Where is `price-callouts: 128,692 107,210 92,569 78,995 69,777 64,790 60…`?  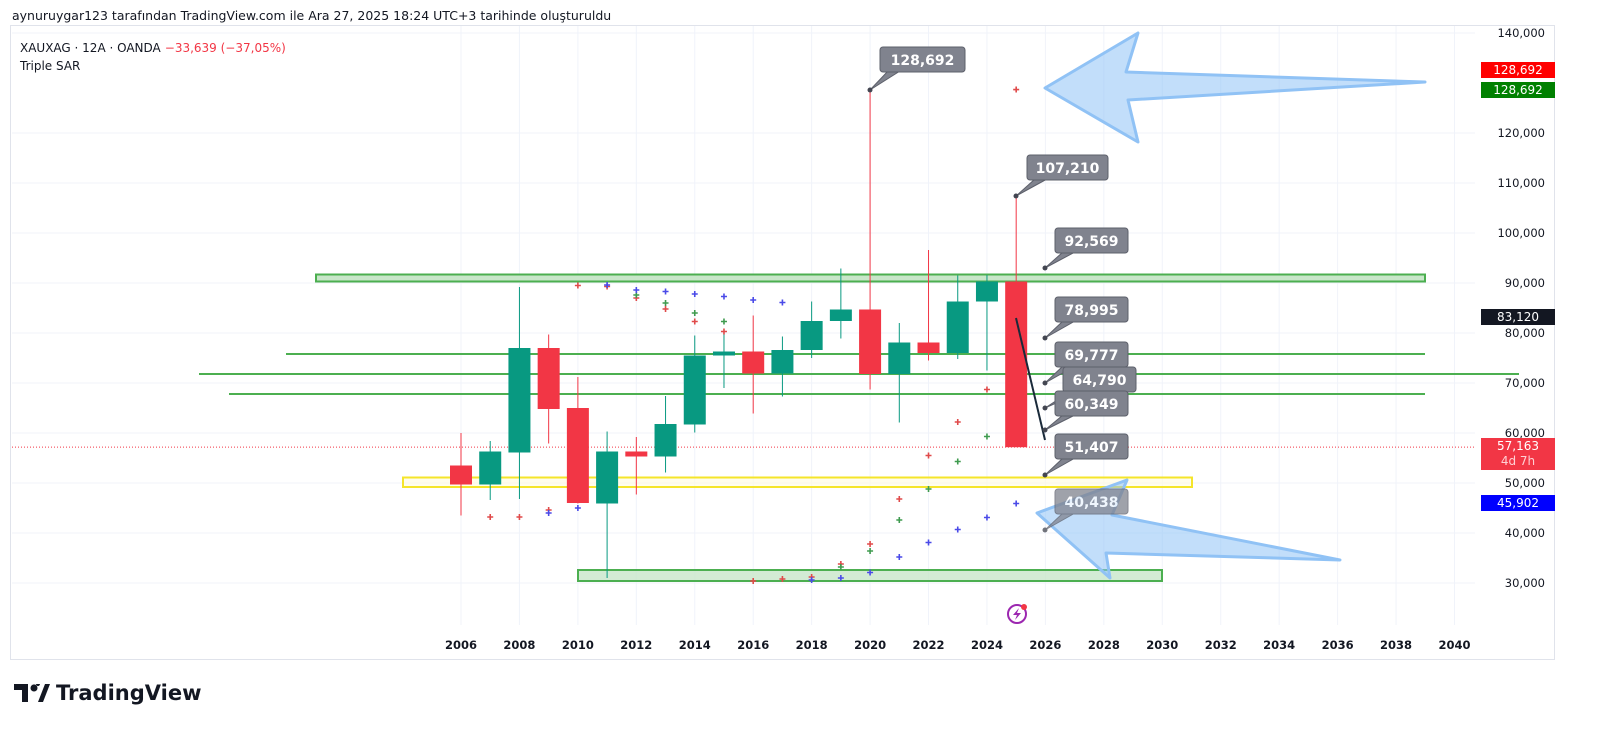 price-callouts: 128,692 107,210 92,569 78,995 69,777 64,790 60… is located at coordinates (1002, 289).